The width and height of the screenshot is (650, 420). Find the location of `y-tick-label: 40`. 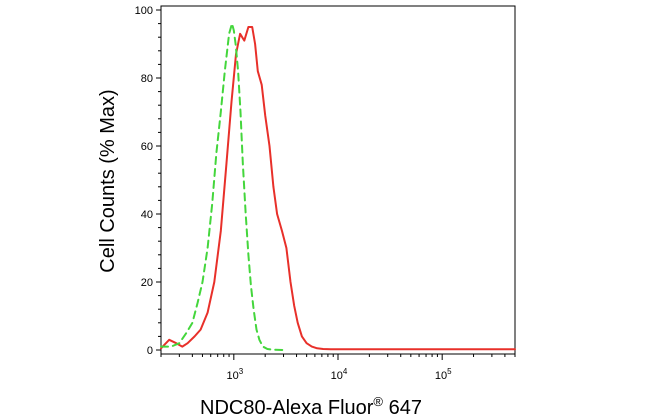

y-tick-label: 40 is located at coordinates (147, 215).